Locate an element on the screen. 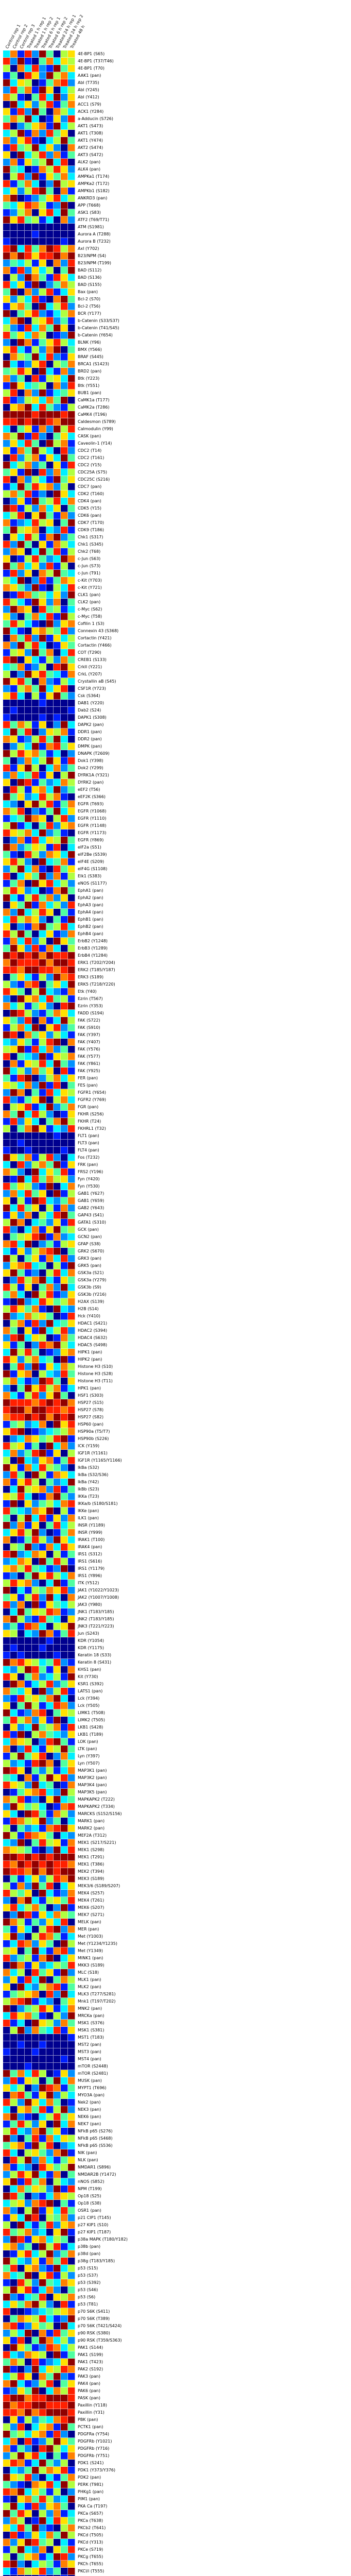 Image resolution: width=351 pixels, height=2576 pixels. heatmap-row: FAK (Y397) is located at coordinates (177, 1035).